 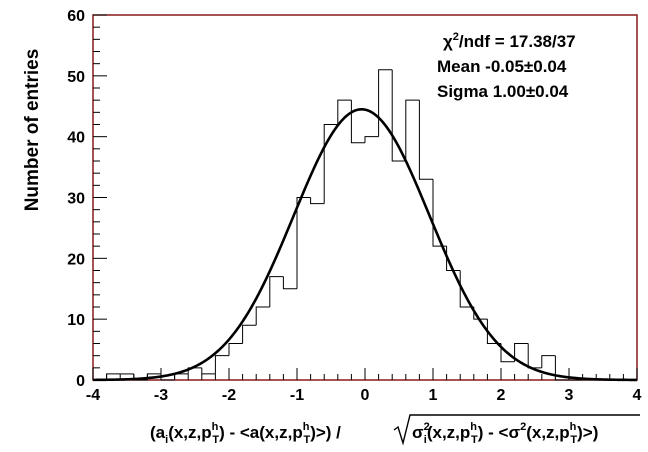 What do you see at coordinates (503, 91) in the screenshot?
I see `sigma-annotation: Sigma 1.00±0.04` at bounding box center [503, 91].